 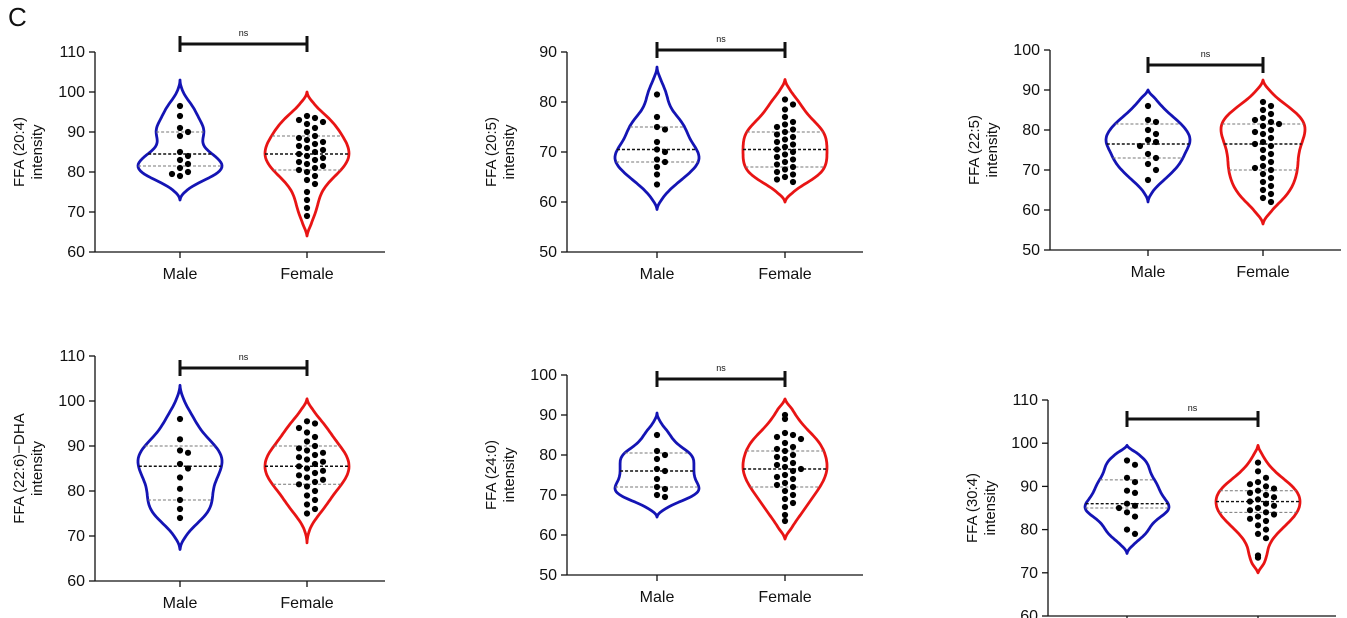 I want to click on y-axis-label: FFA (20:4) intensity, so click(x=28, y=152).